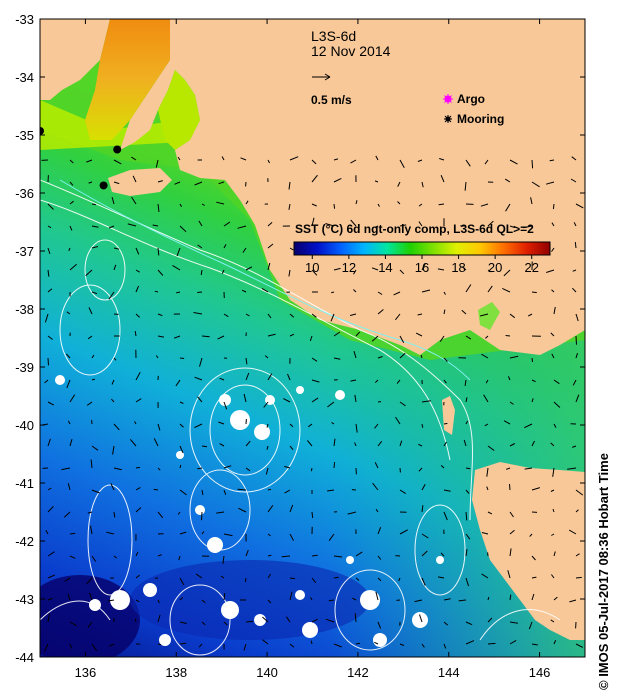 The width and height of the screenshot is (627, 692). I want to click on imos-credit: © IMOS 05-Jul-2017 08:36 Hobart Time, so click(603, 571).